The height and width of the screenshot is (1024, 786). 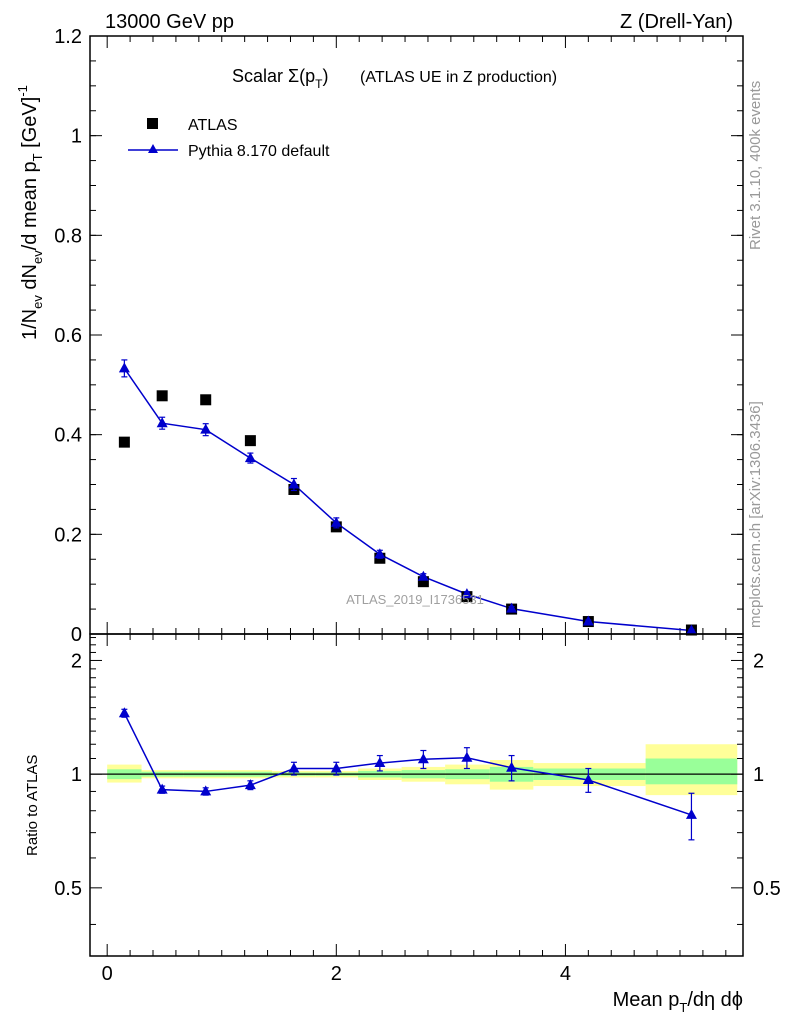 What do you see at coordinates (646, 1000) in the screenshot?
I see `xlabel-p1: Mean p` at bounding box center [646, 1000].